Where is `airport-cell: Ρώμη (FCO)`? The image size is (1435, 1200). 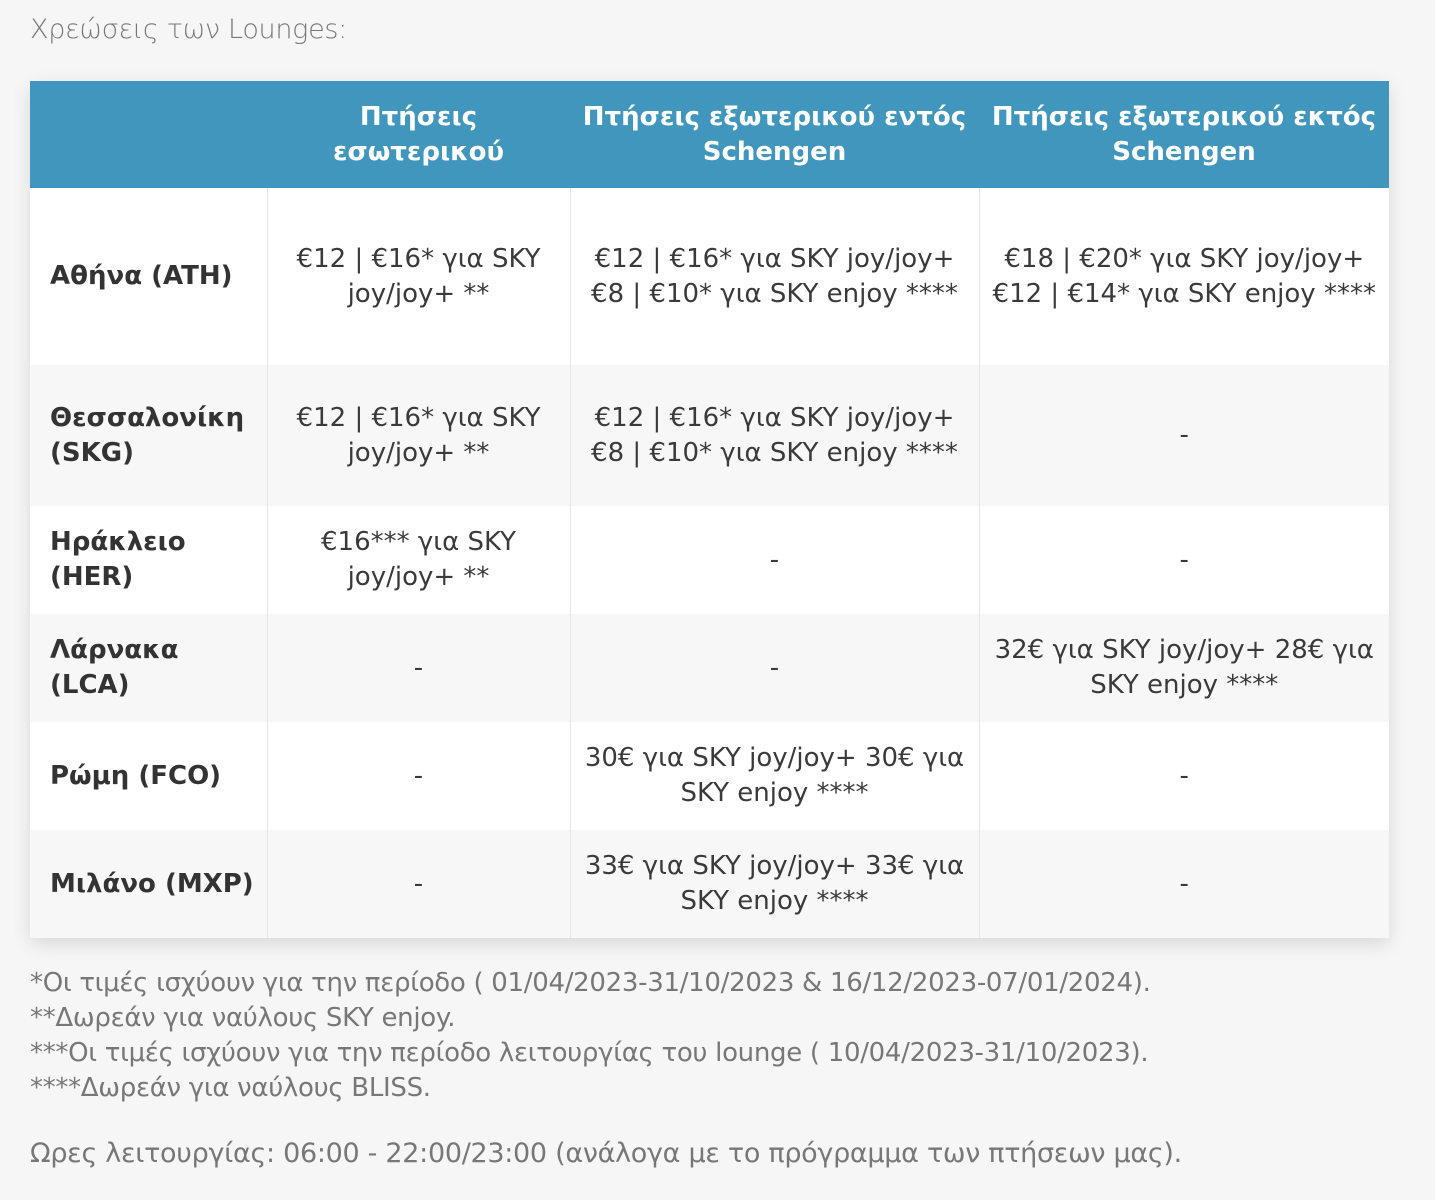
airport-cell: Ρώμη (FCO) is located at coordinates (148, 776).